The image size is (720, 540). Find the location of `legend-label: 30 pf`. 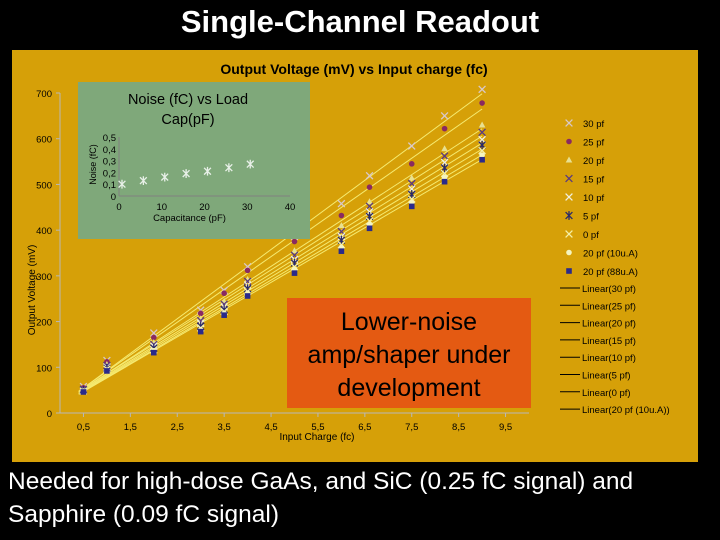

legend-label: 30 pf is located at coordinates (593, 124).